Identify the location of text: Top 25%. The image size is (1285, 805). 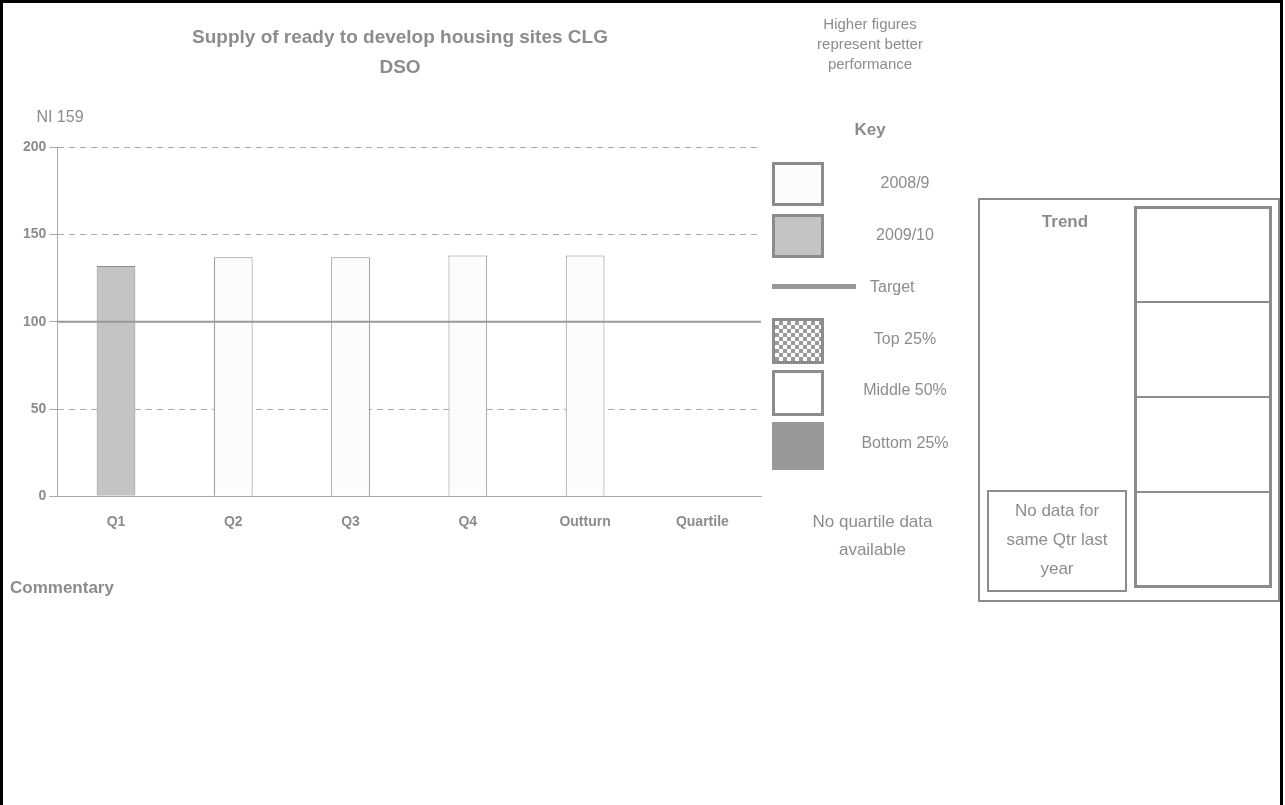
(905, 339).